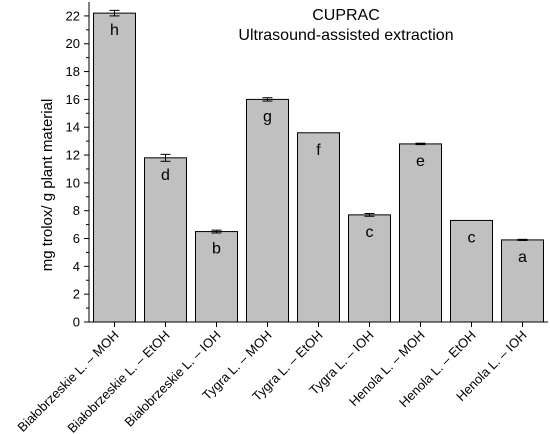 The image size is (550, 434). What do you see at coordinates (73, 43) in the screenshot?
I see `y-tick-label: 20` at bounding box center [73, 43].